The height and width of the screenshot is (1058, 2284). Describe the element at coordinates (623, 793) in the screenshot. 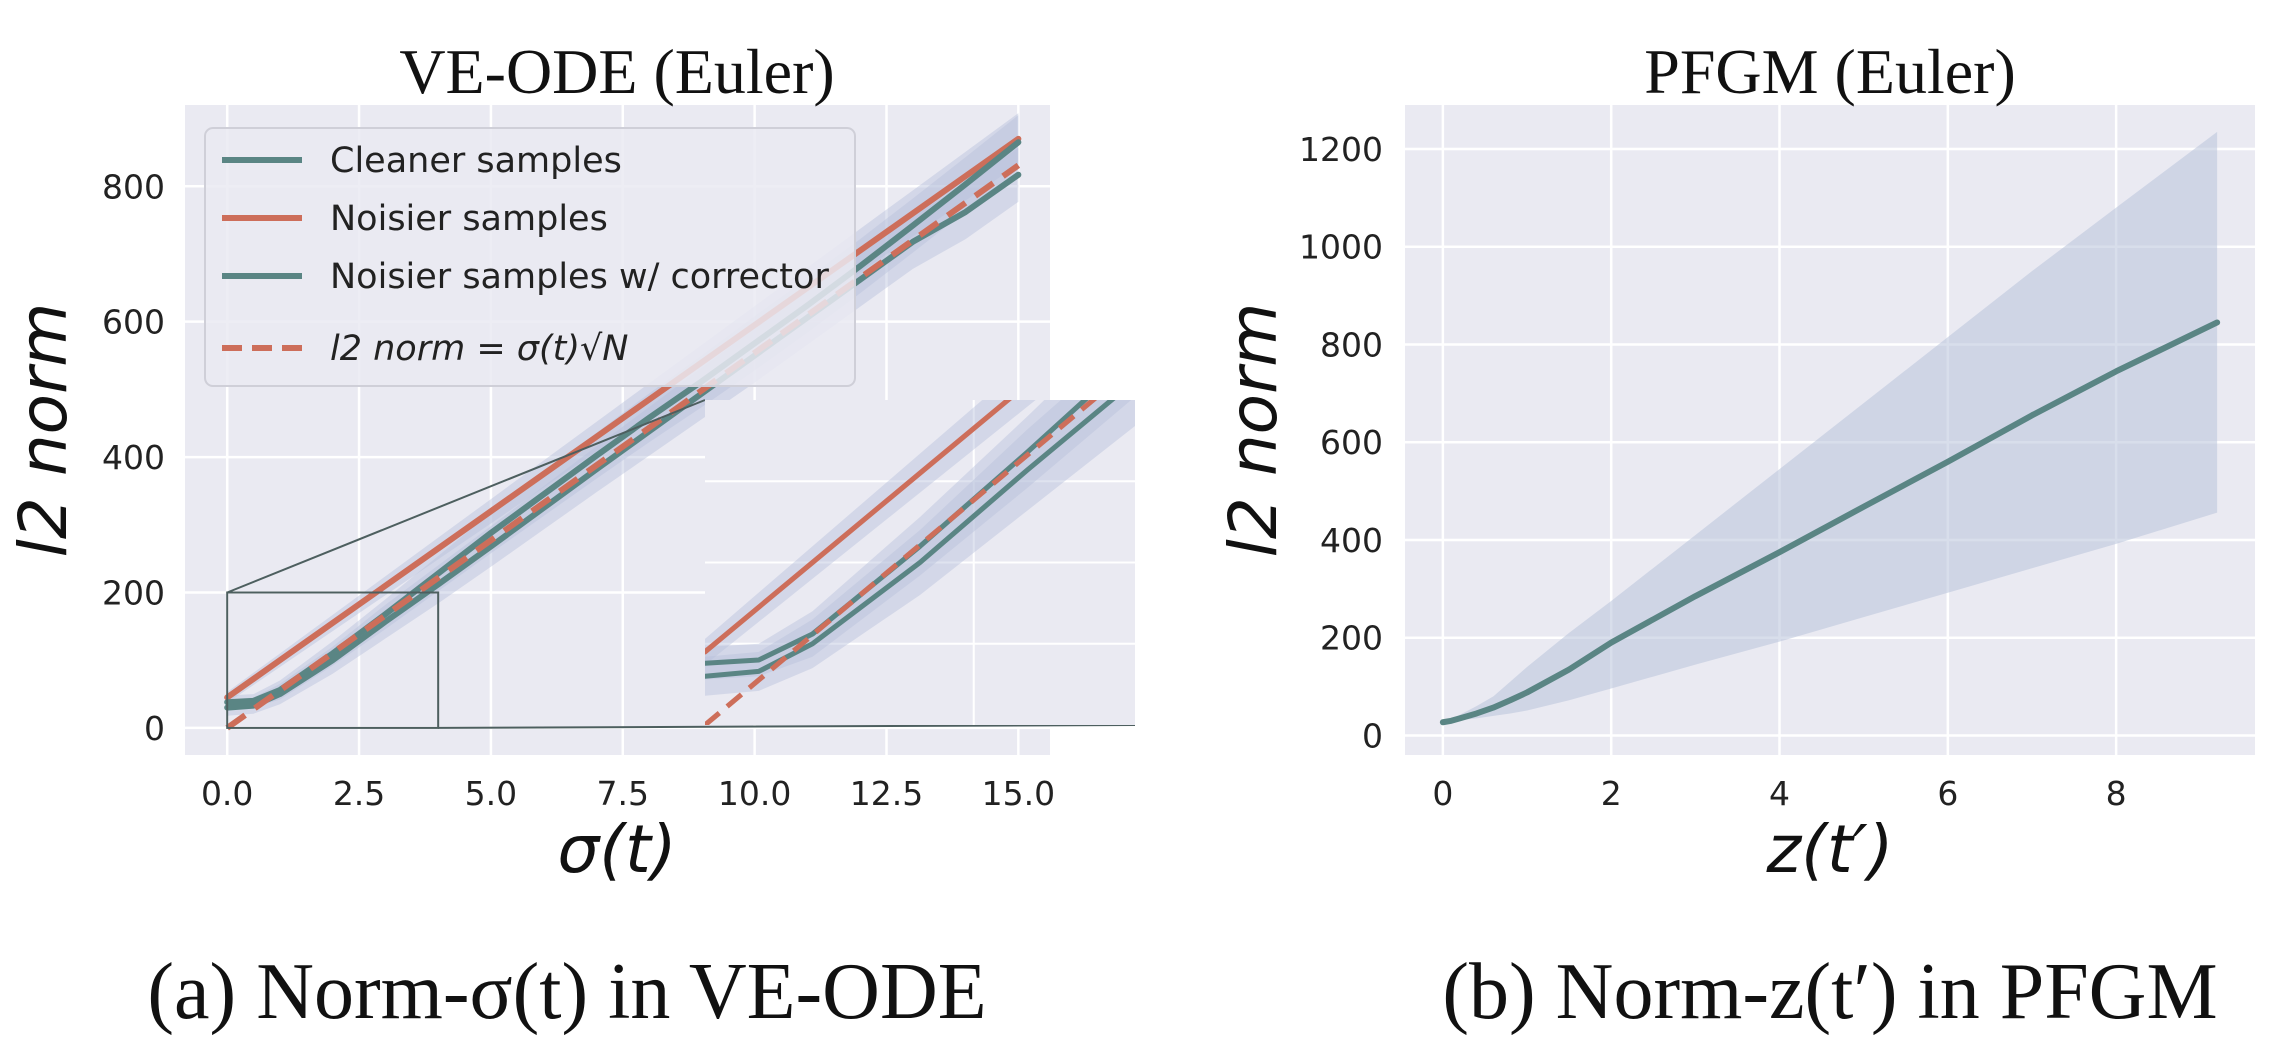

I see `x-tick-label: 7.5` at that location.